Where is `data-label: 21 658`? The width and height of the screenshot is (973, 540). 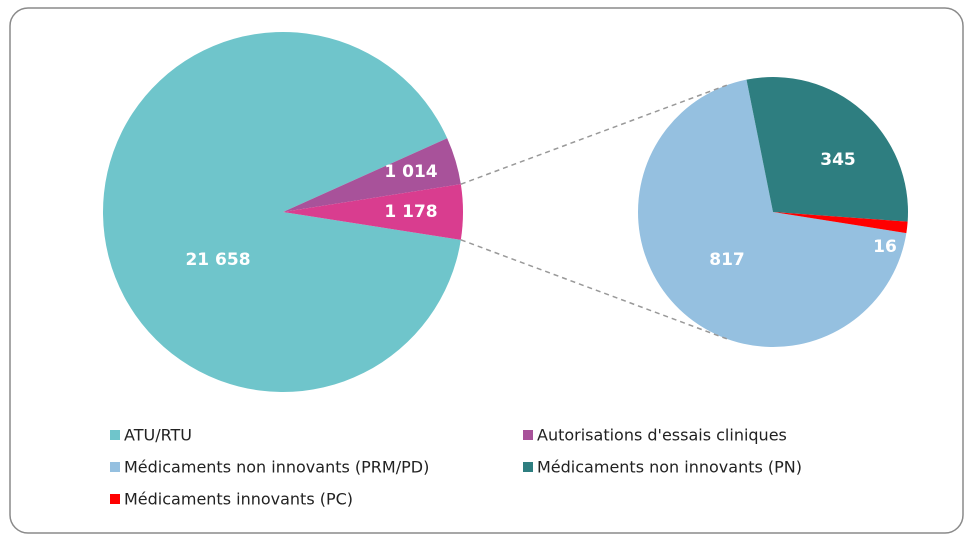
data-label: 21 658 is located at coordinates (217, 260).